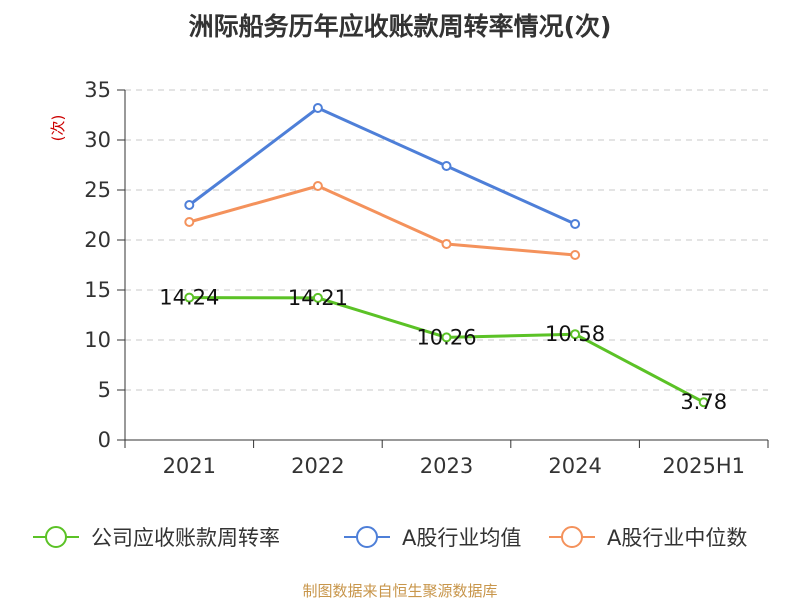 Image resolution: width=800 pixels, height=600 pixels. Describe the element at coordinates (97, 240) in the screenshot. I see `y-tick-label-4: 20` at that location.